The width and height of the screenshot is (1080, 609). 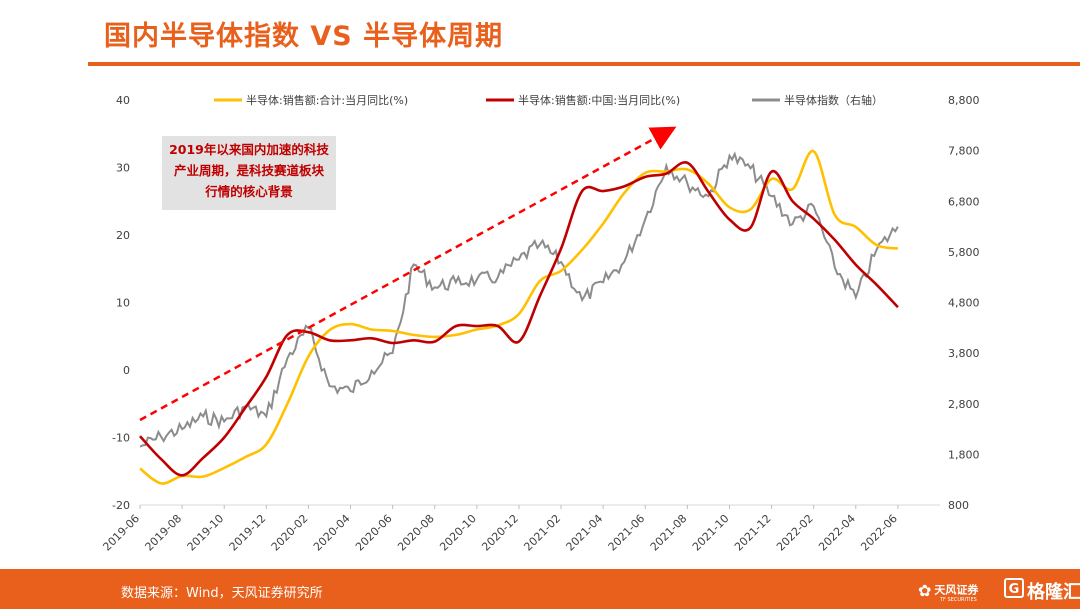 What do you see at coordinates (248, 533) in the screenshot?
I see `x-tick-label: 2019-12` at bounding box center [248, 533].